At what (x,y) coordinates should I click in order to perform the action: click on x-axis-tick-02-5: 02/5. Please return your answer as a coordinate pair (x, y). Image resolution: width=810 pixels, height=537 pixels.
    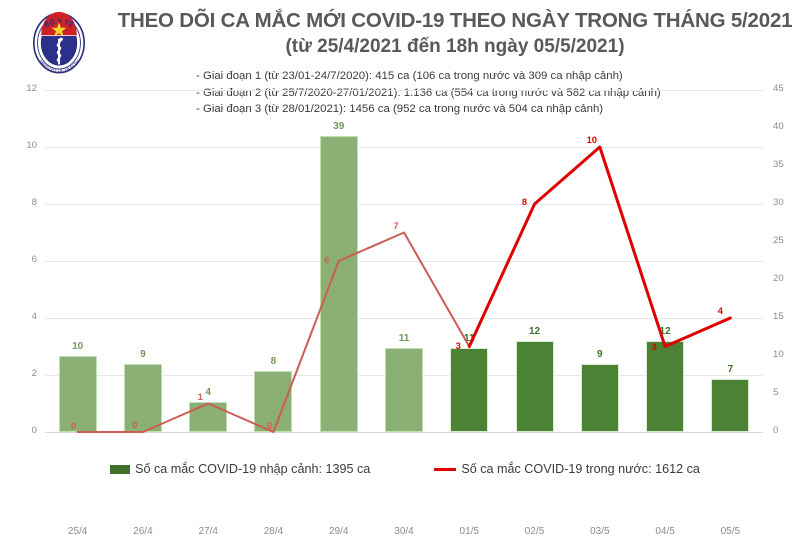
    Looking at the image, I should click on (534, 531).